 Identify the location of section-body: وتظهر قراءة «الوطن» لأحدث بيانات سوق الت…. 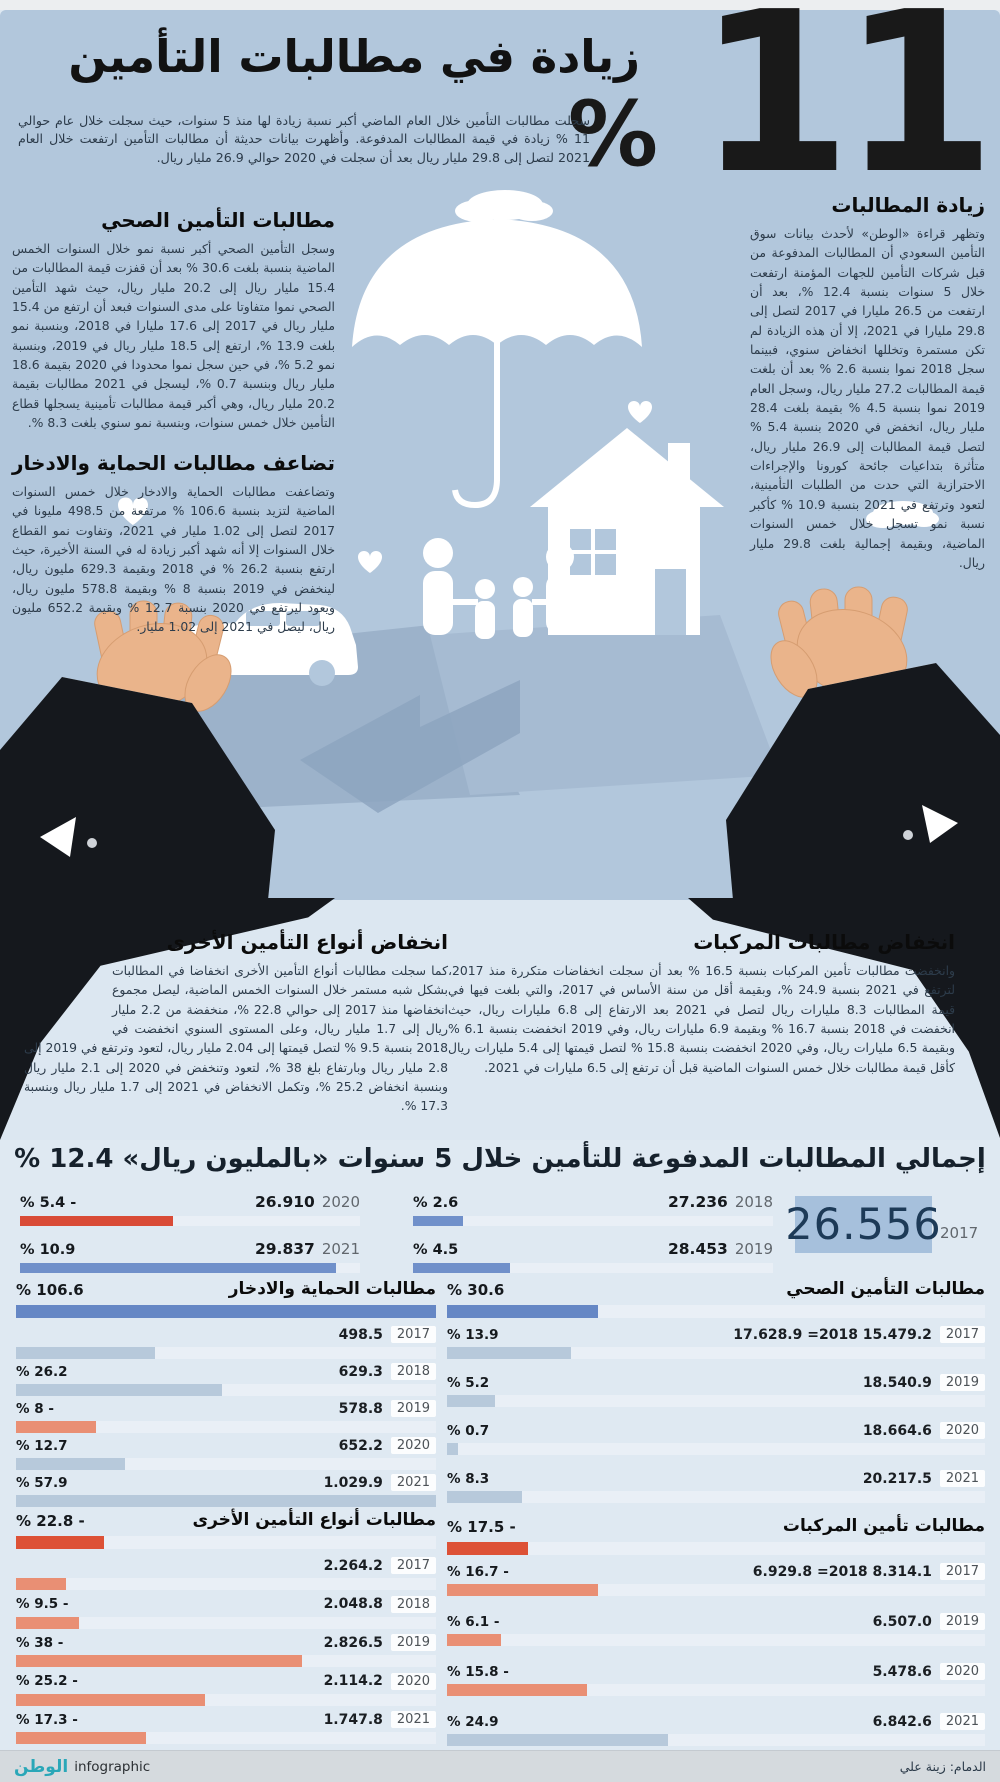
(868, 398).